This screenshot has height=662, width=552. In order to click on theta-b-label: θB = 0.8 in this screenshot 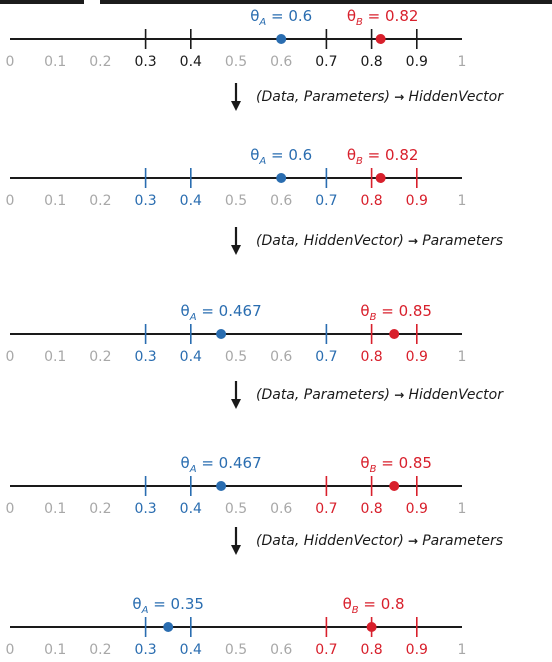, I will do `click(374, 605)`.